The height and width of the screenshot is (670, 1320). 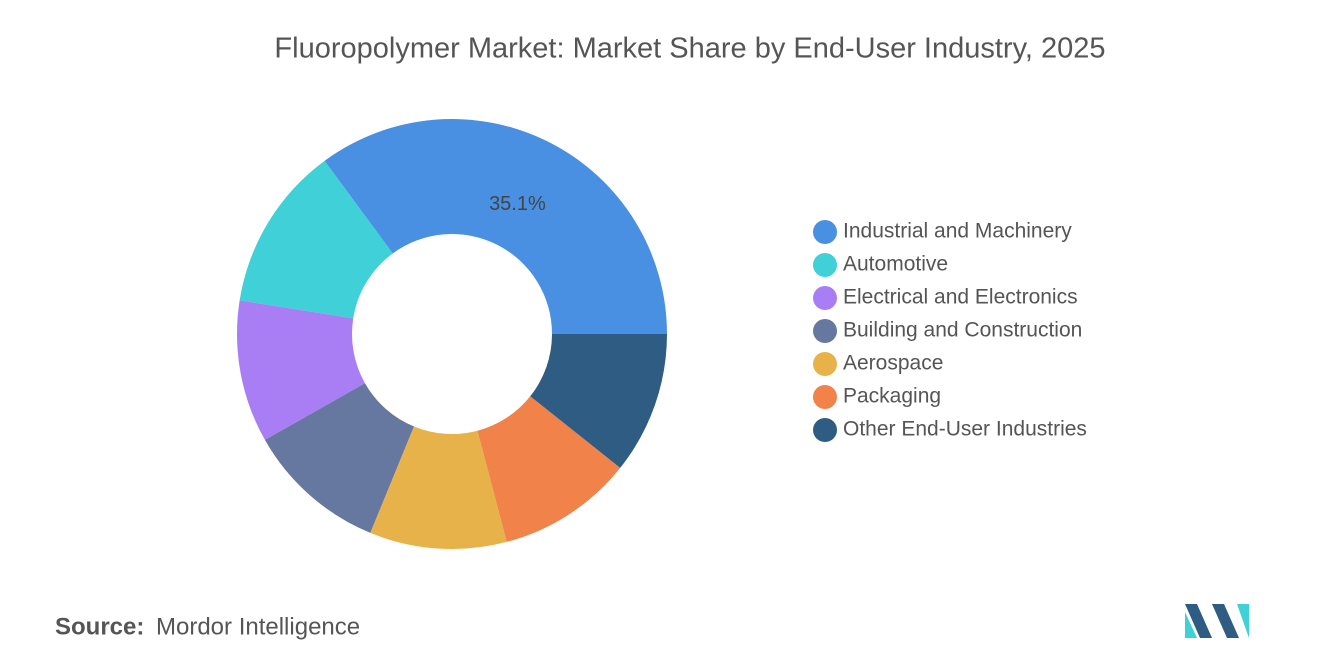 What do you see at coordinates (258, 626) in the screenshot?
I see `source: Mordor Intelligence` at bounding box center [258, 626].